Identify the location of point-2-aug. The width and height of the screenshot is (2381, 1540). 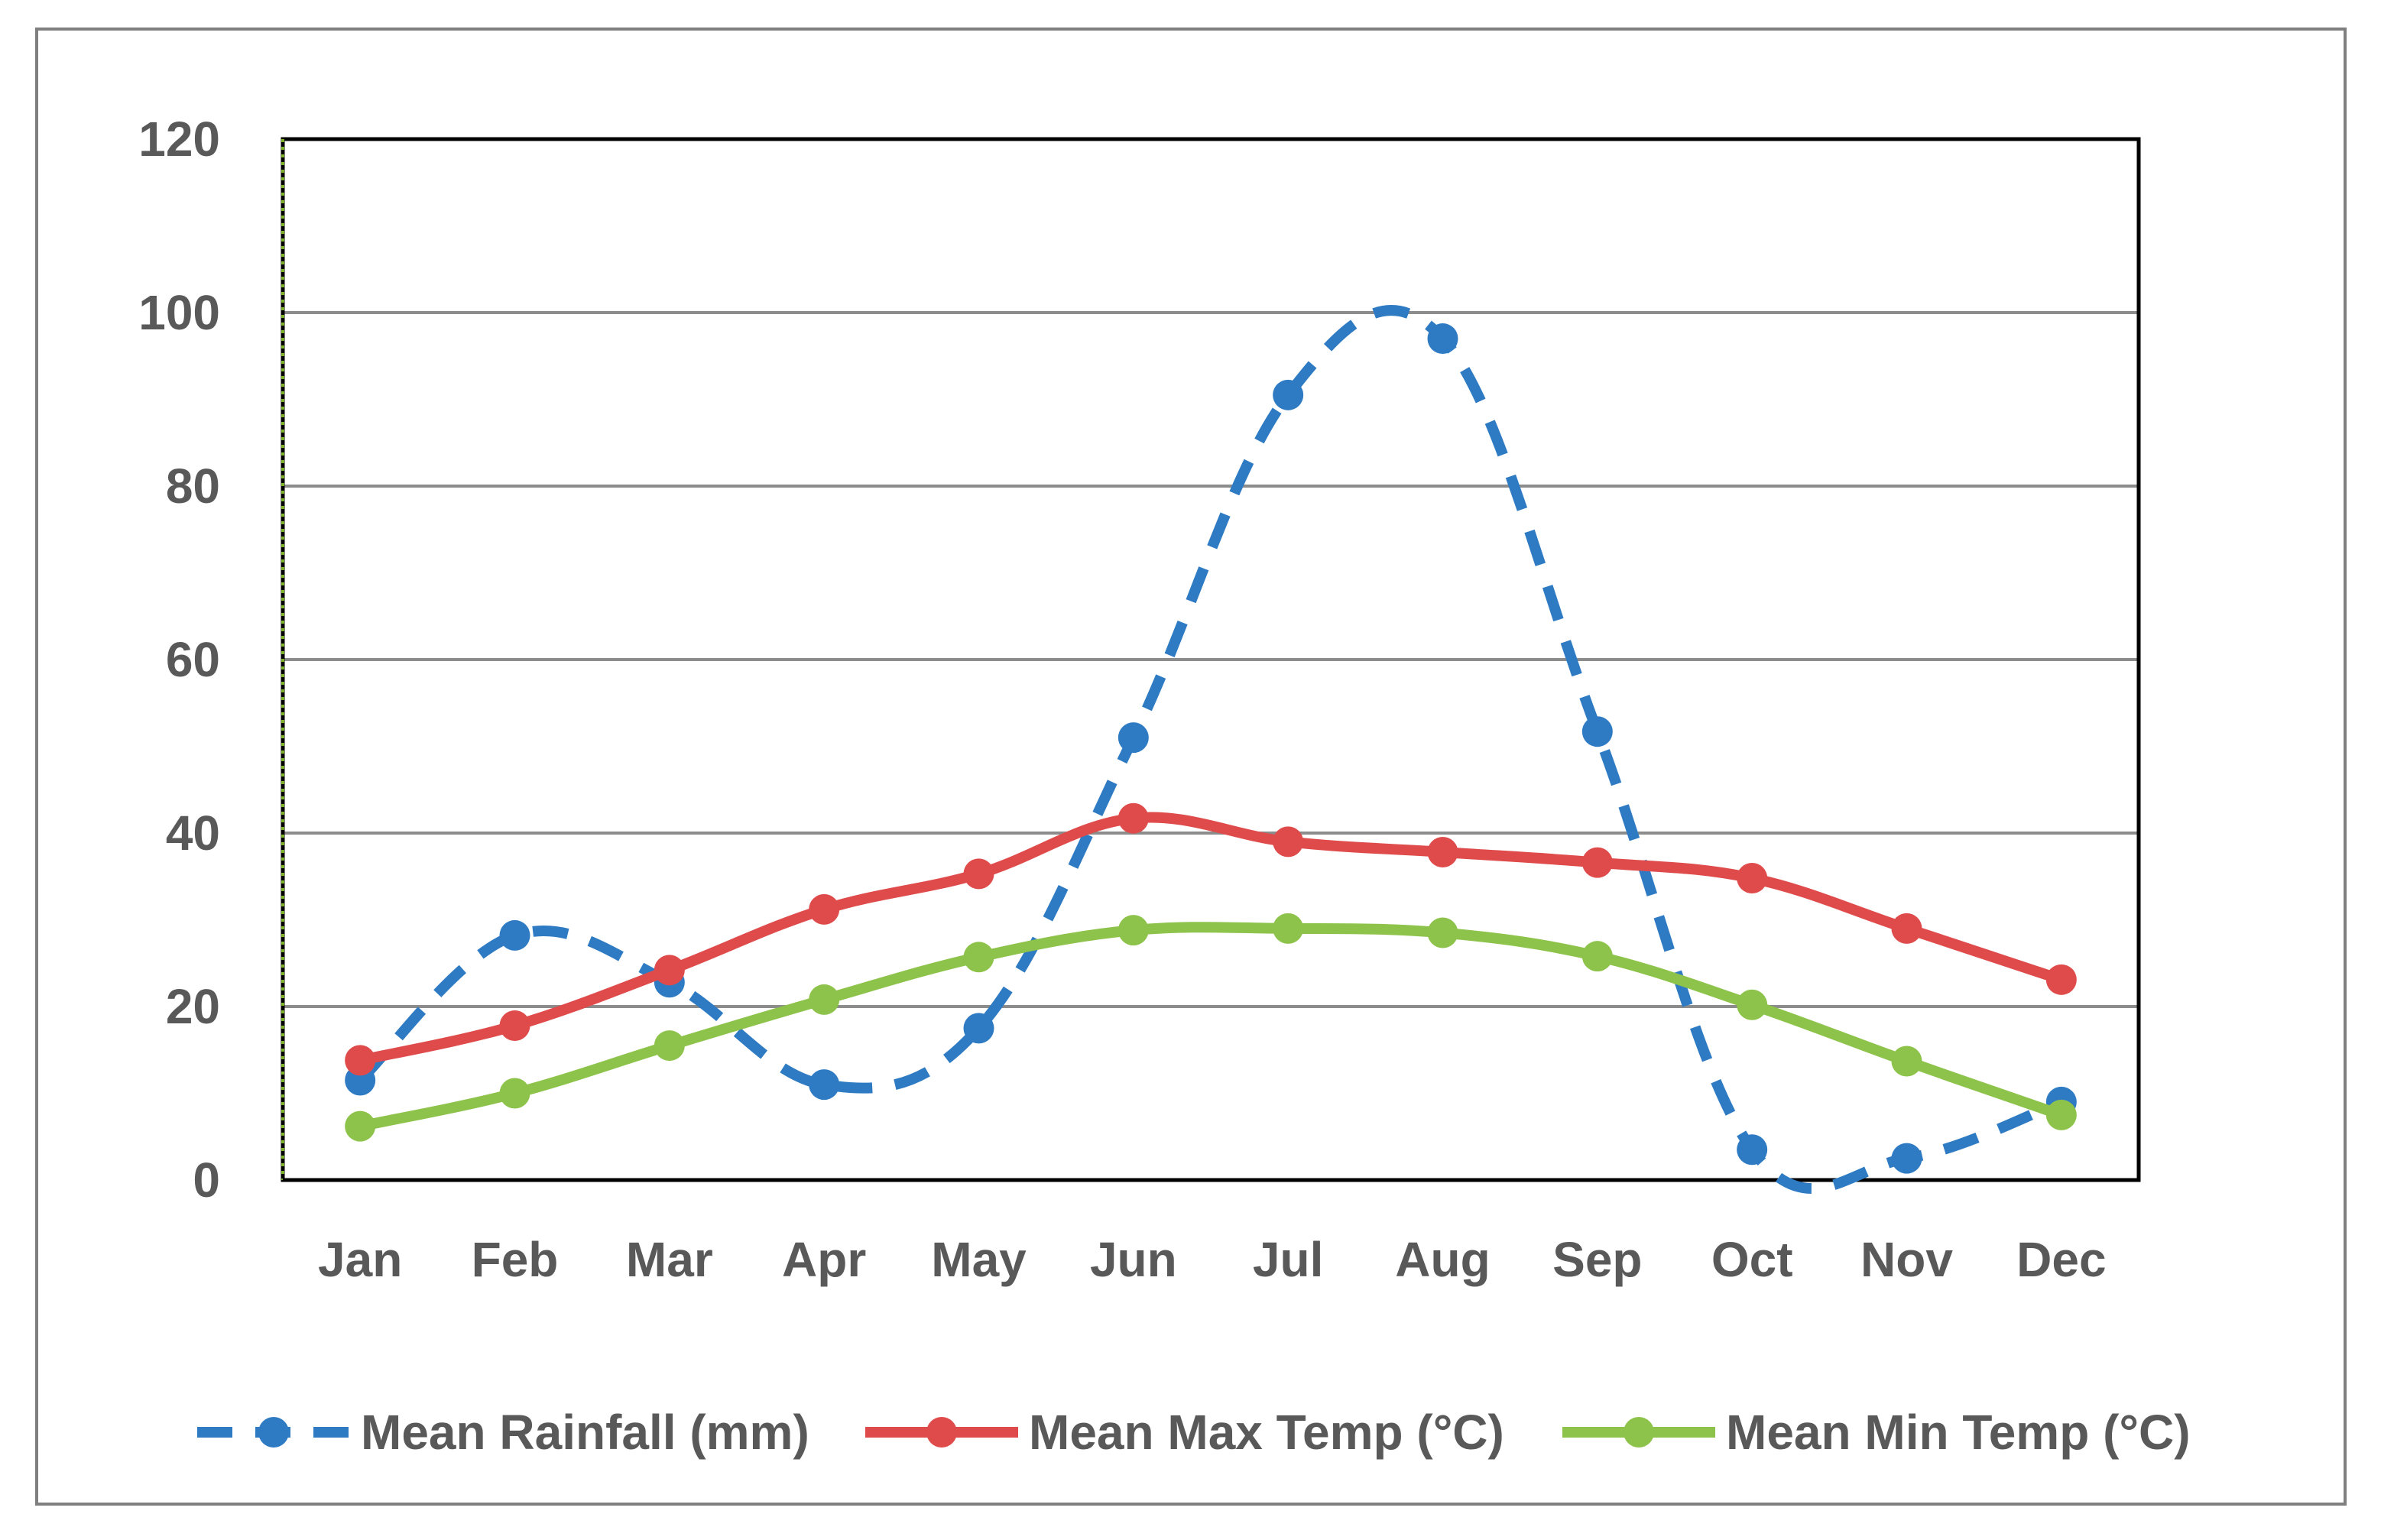
(1442, 851).